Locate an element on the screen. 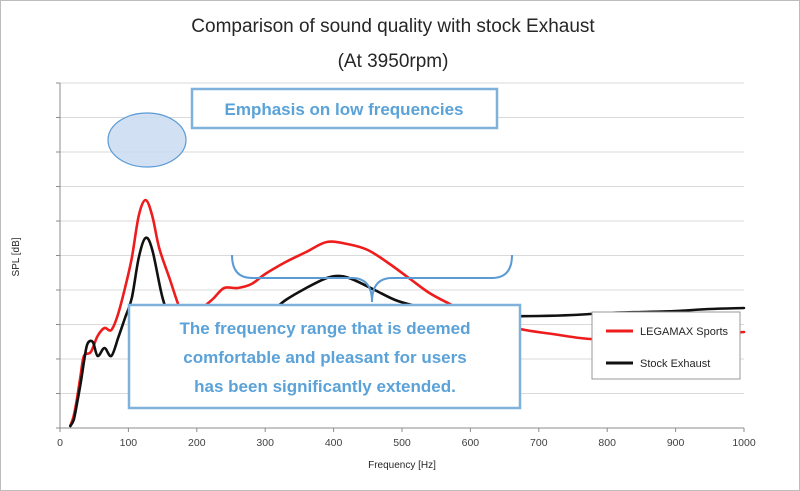  x-axis-label: Frequency [Hz] is located at coordinates (402, 465).